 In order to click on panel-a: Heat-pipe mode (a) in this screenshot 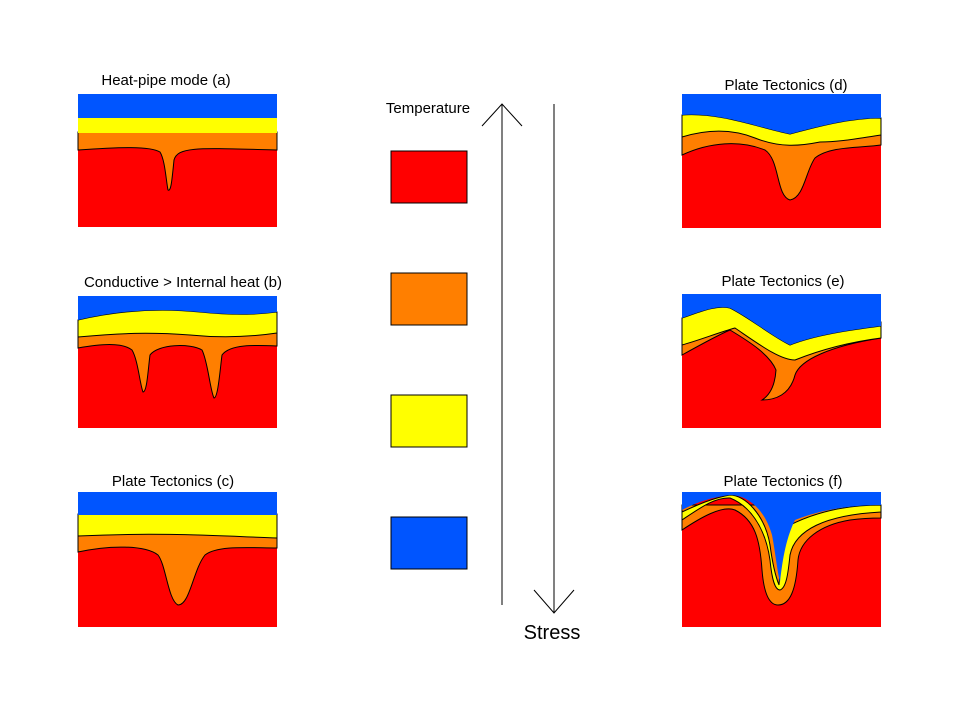, I will do `click(177, 149)`.